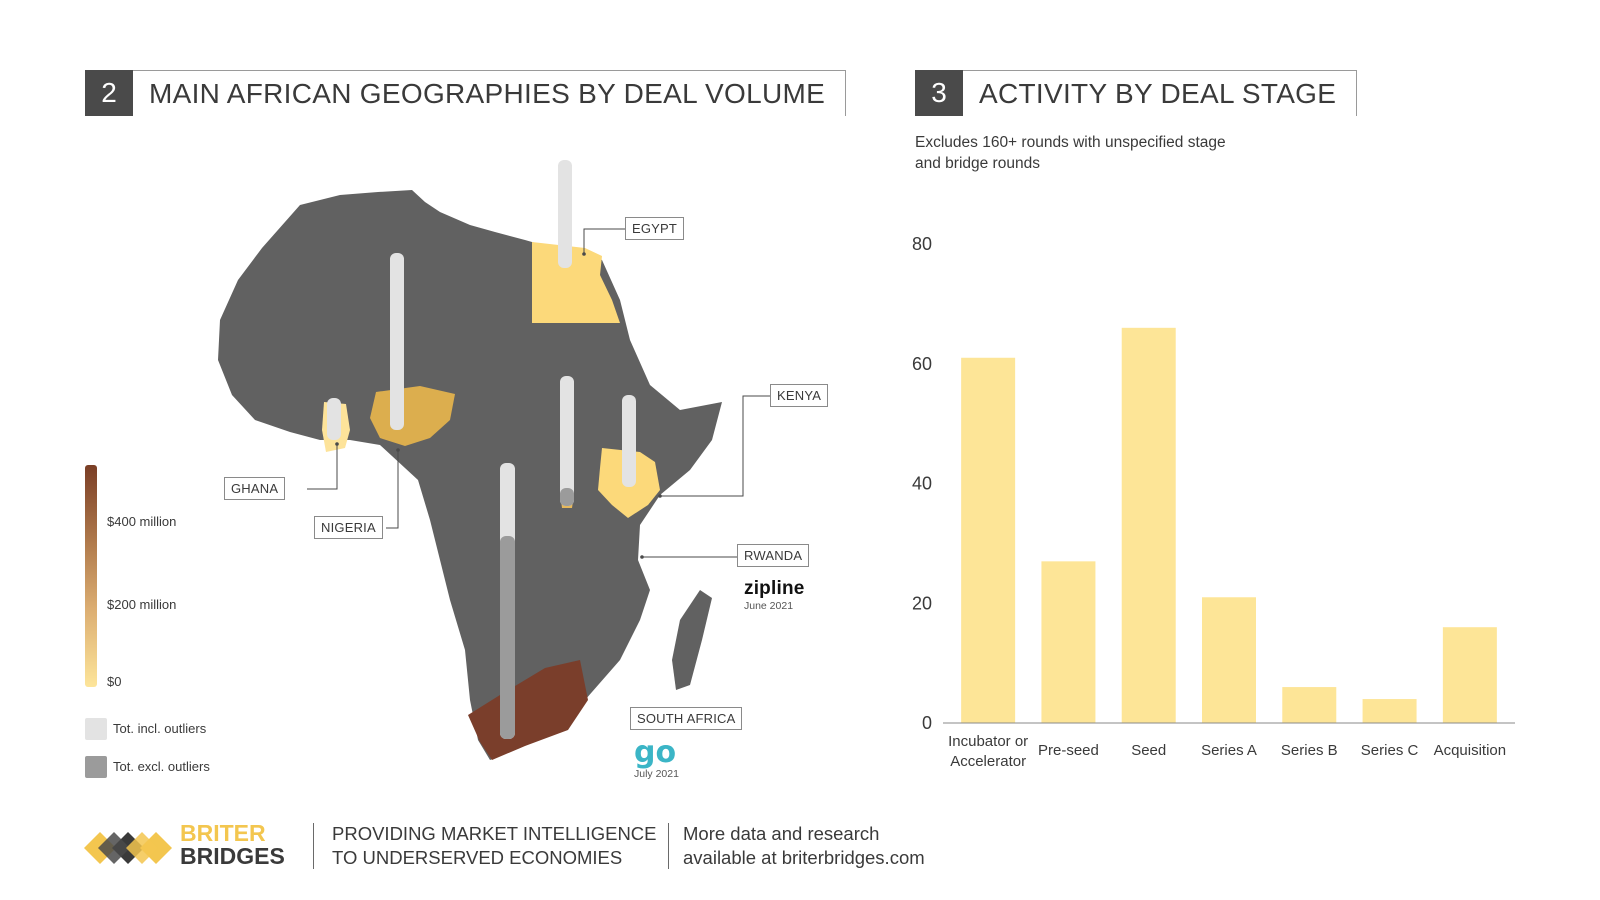 Image resolution: width=1600 pixels, height=900 pixels. I want to click on y-tick-label: 40, so click(922, 484).